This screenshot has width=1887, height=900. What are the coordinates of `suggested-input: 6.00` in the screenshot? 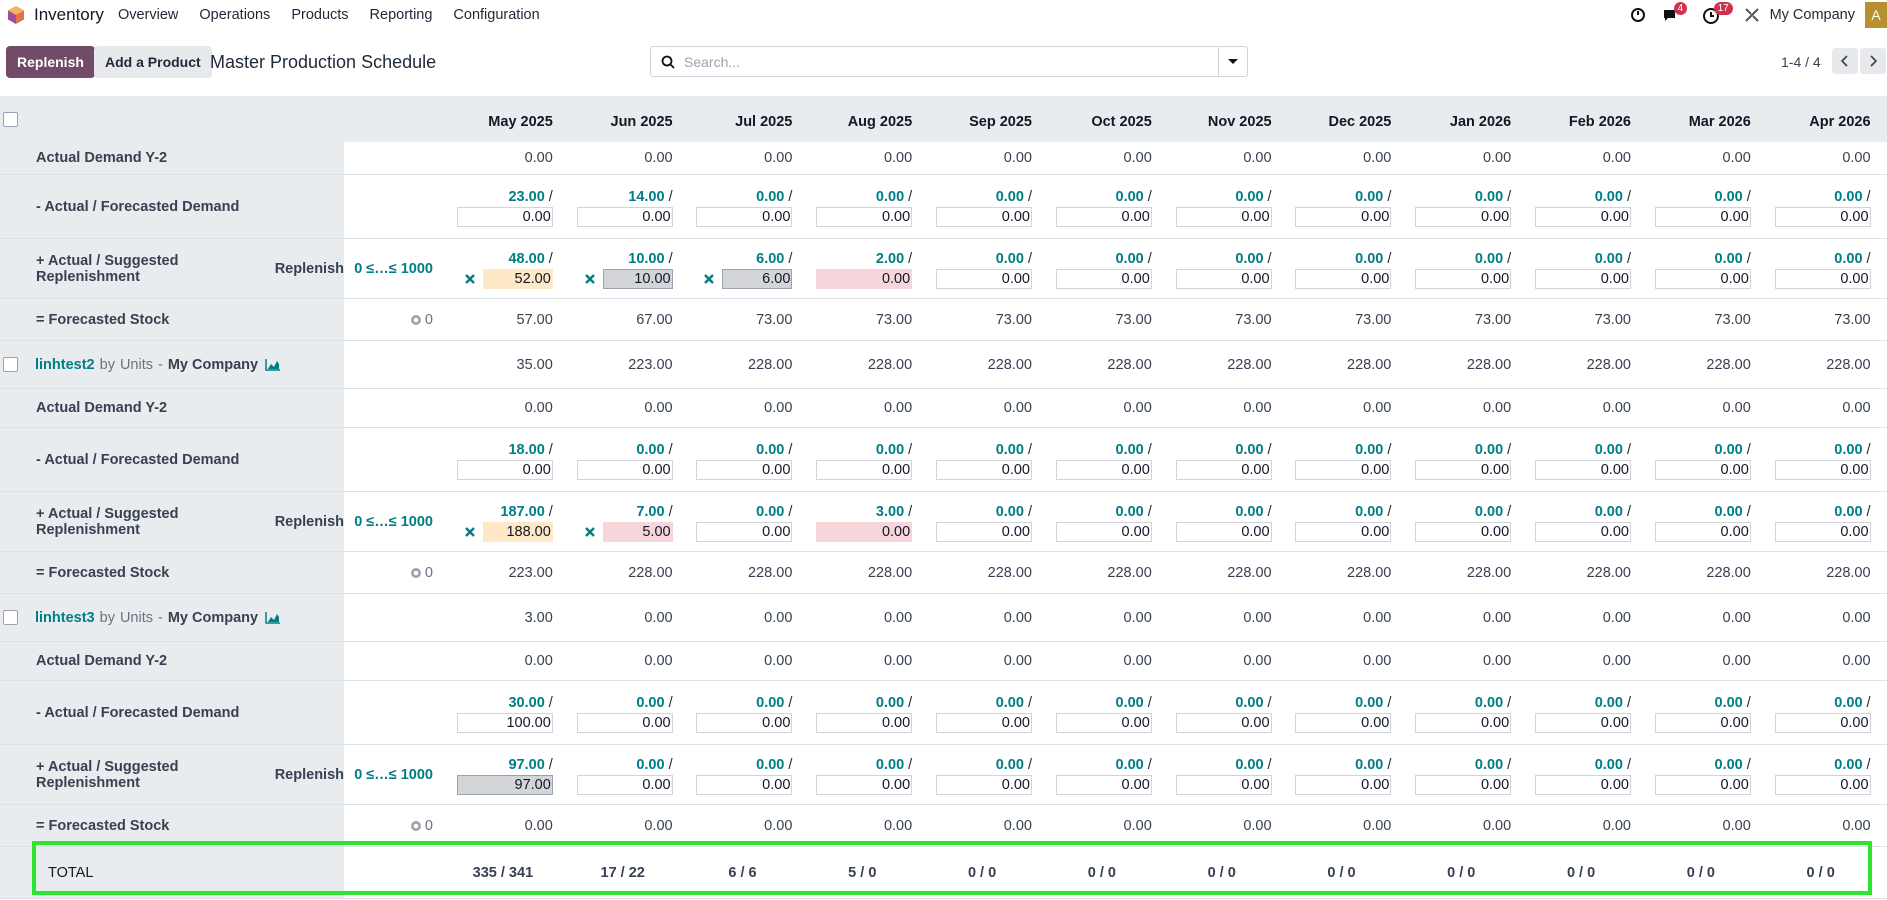 It's located at (757, 278).